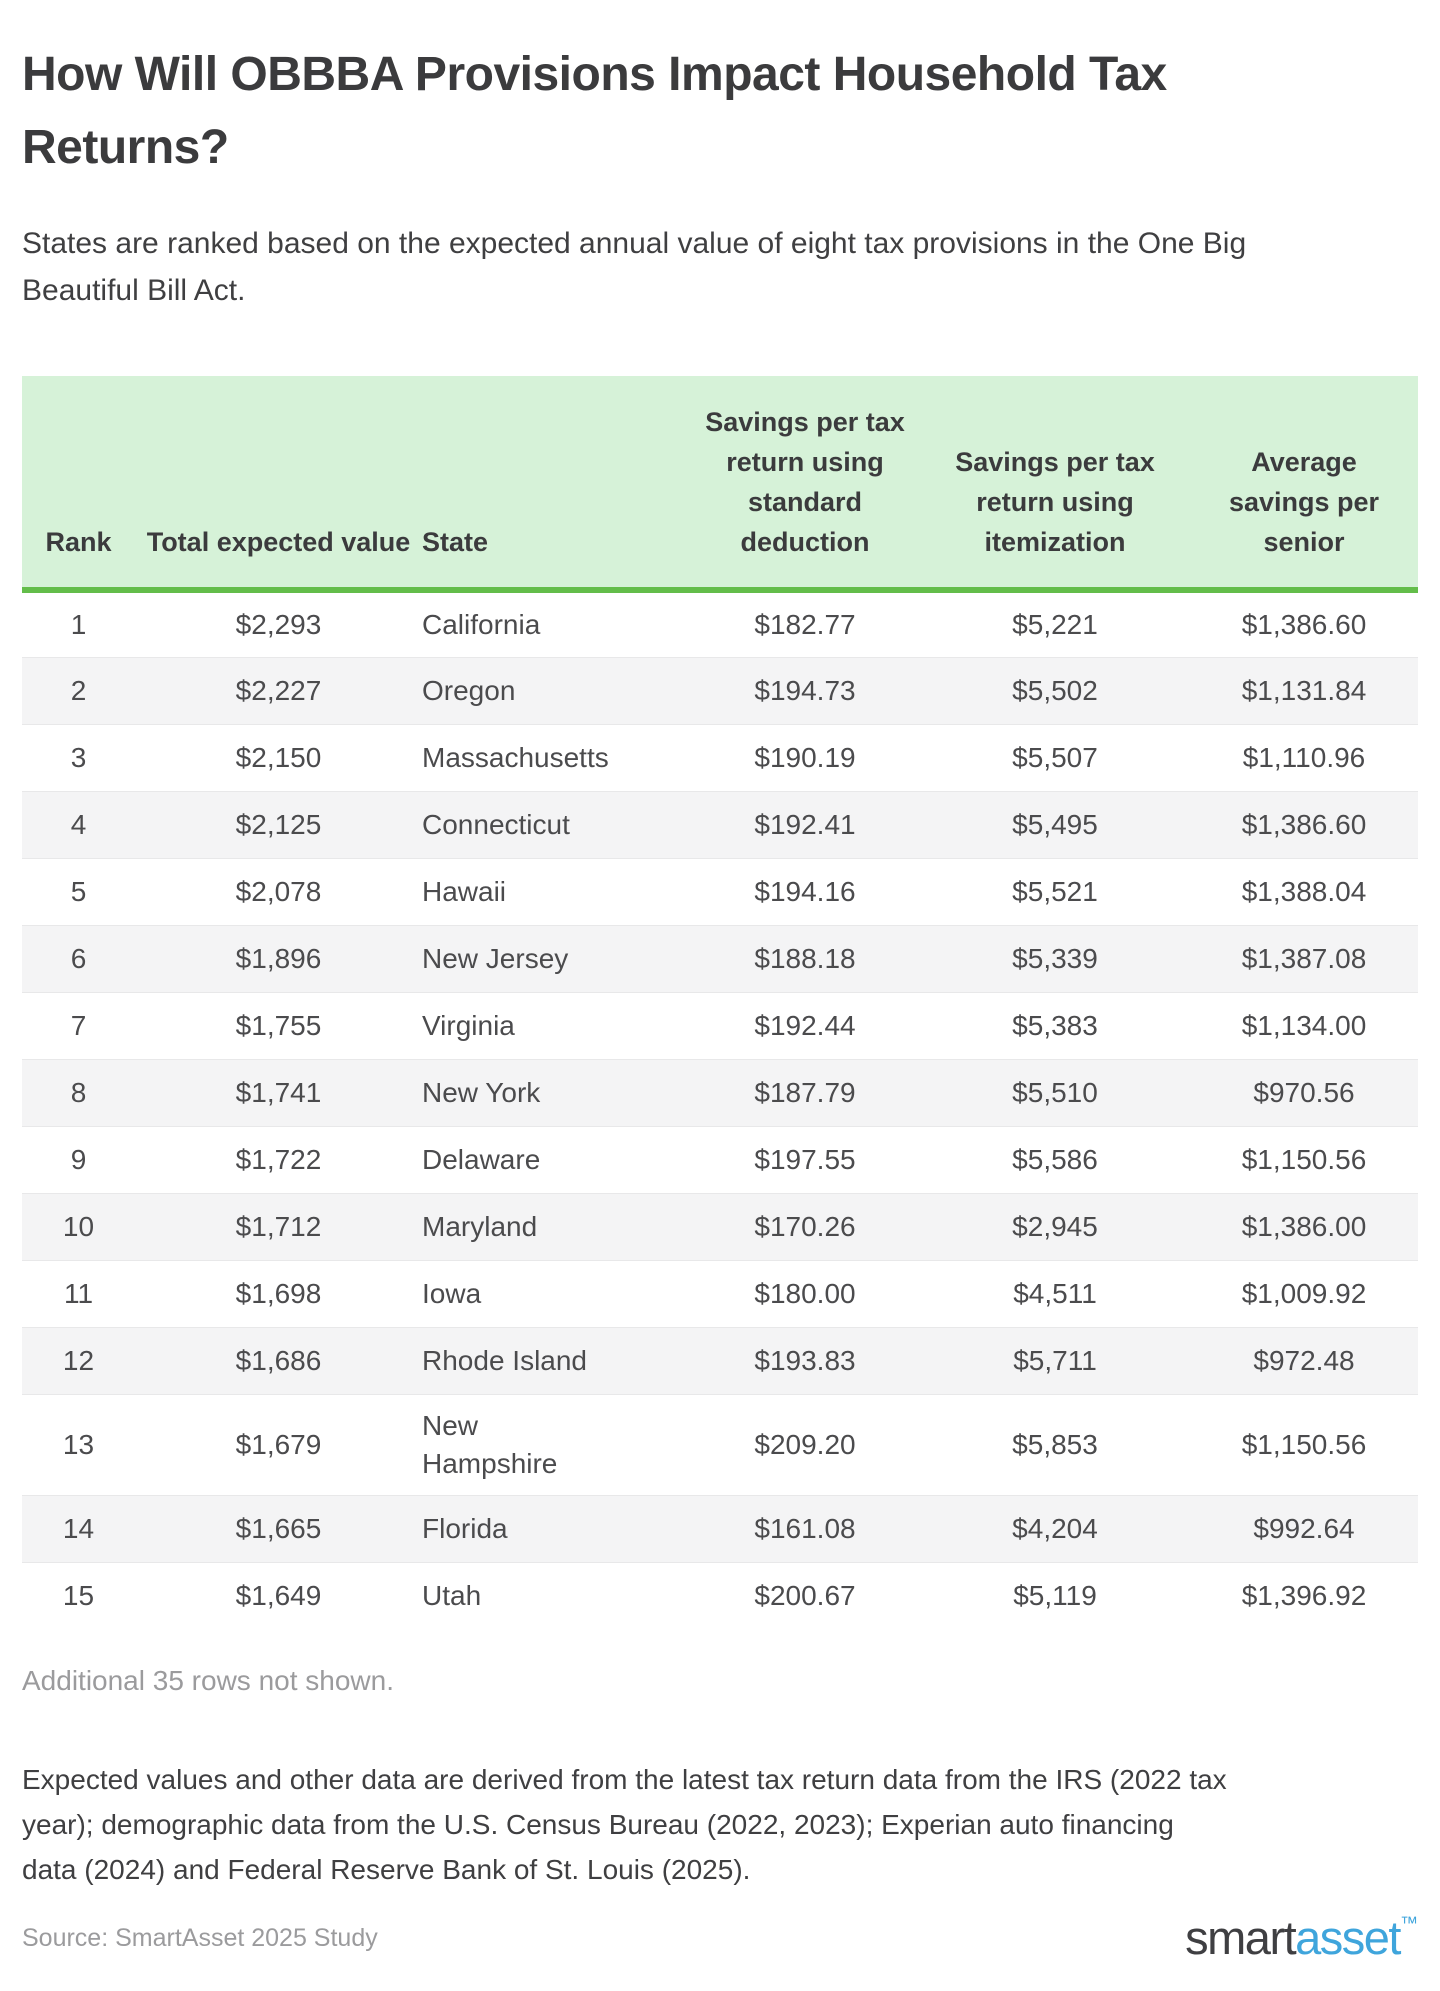  Describe the element at coordinates (78, 1159) in the screenshot. I see `rank-cell: 9` at that location.